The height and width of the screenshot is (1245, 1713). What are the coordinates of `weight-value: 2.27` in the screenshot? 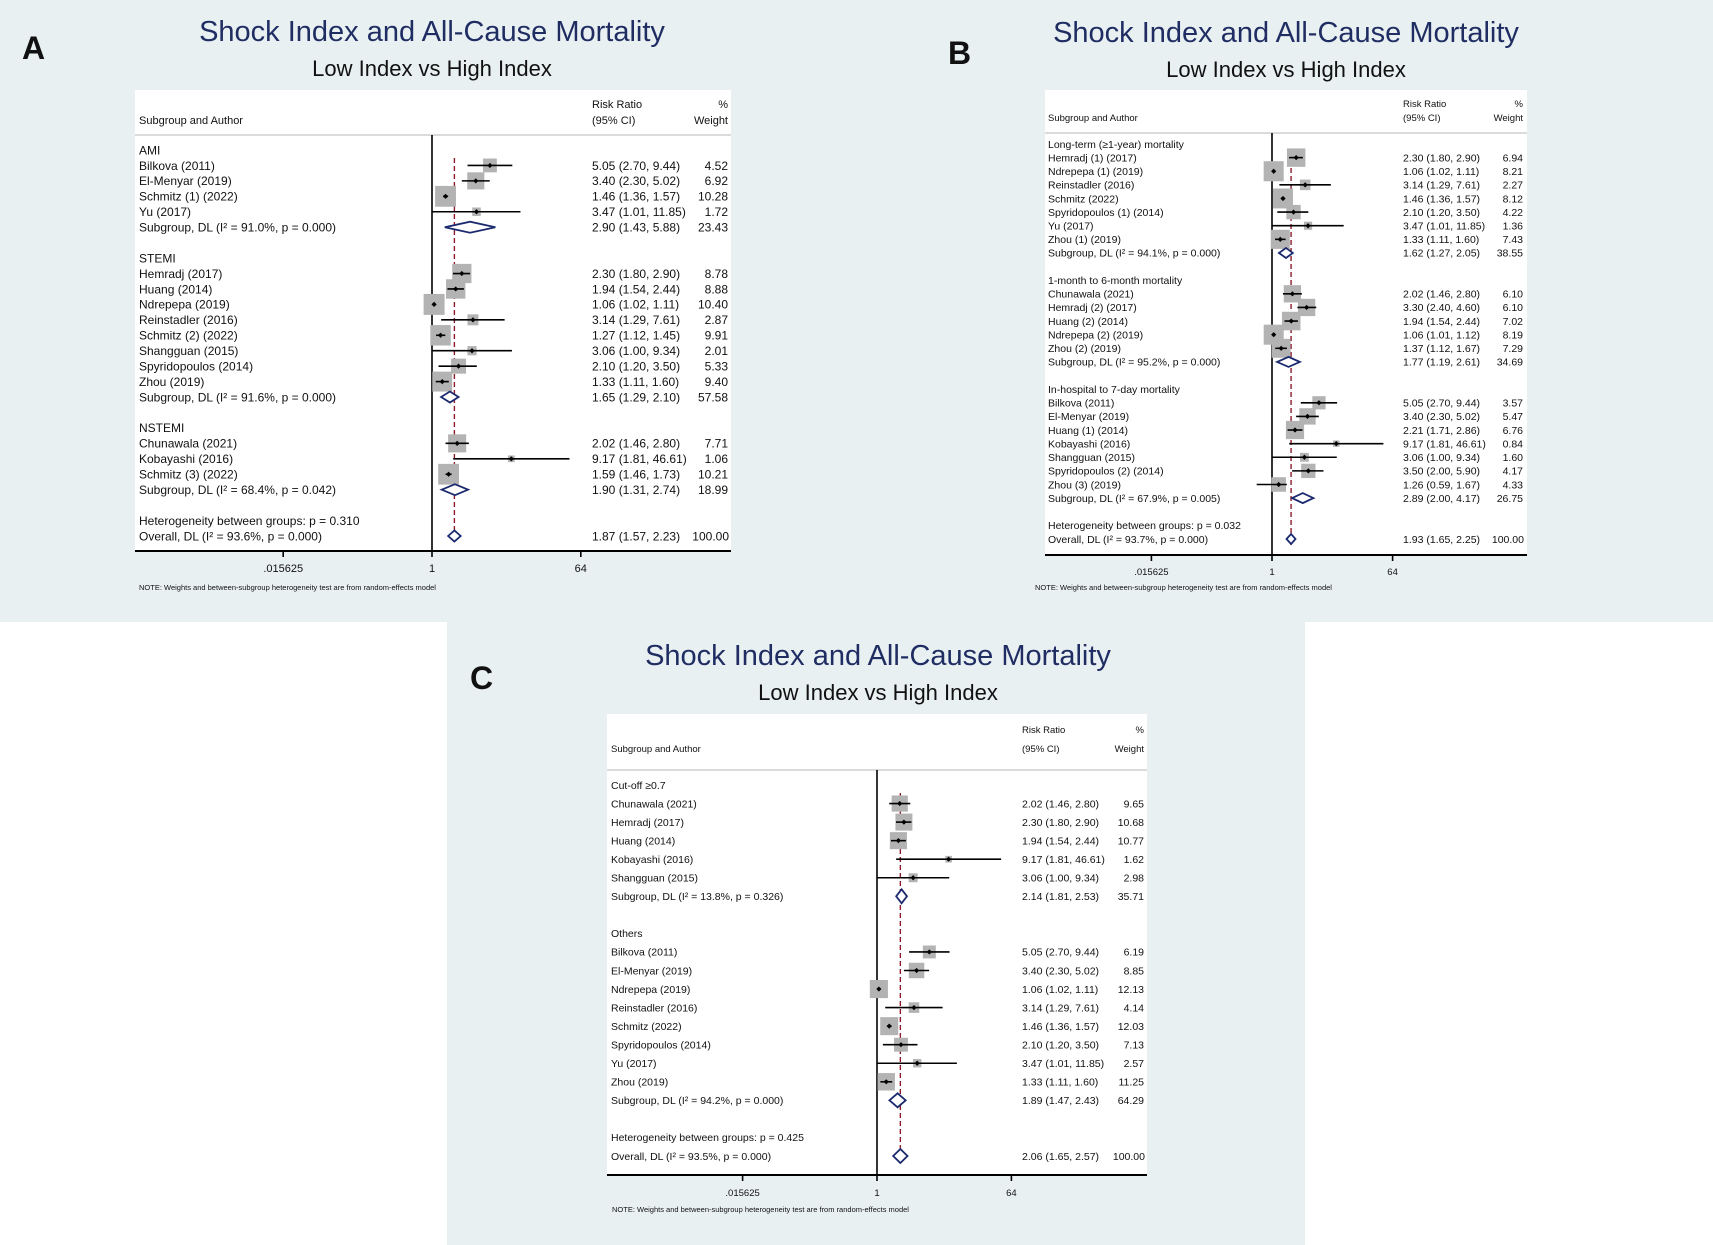 It's located at (1513, 186).